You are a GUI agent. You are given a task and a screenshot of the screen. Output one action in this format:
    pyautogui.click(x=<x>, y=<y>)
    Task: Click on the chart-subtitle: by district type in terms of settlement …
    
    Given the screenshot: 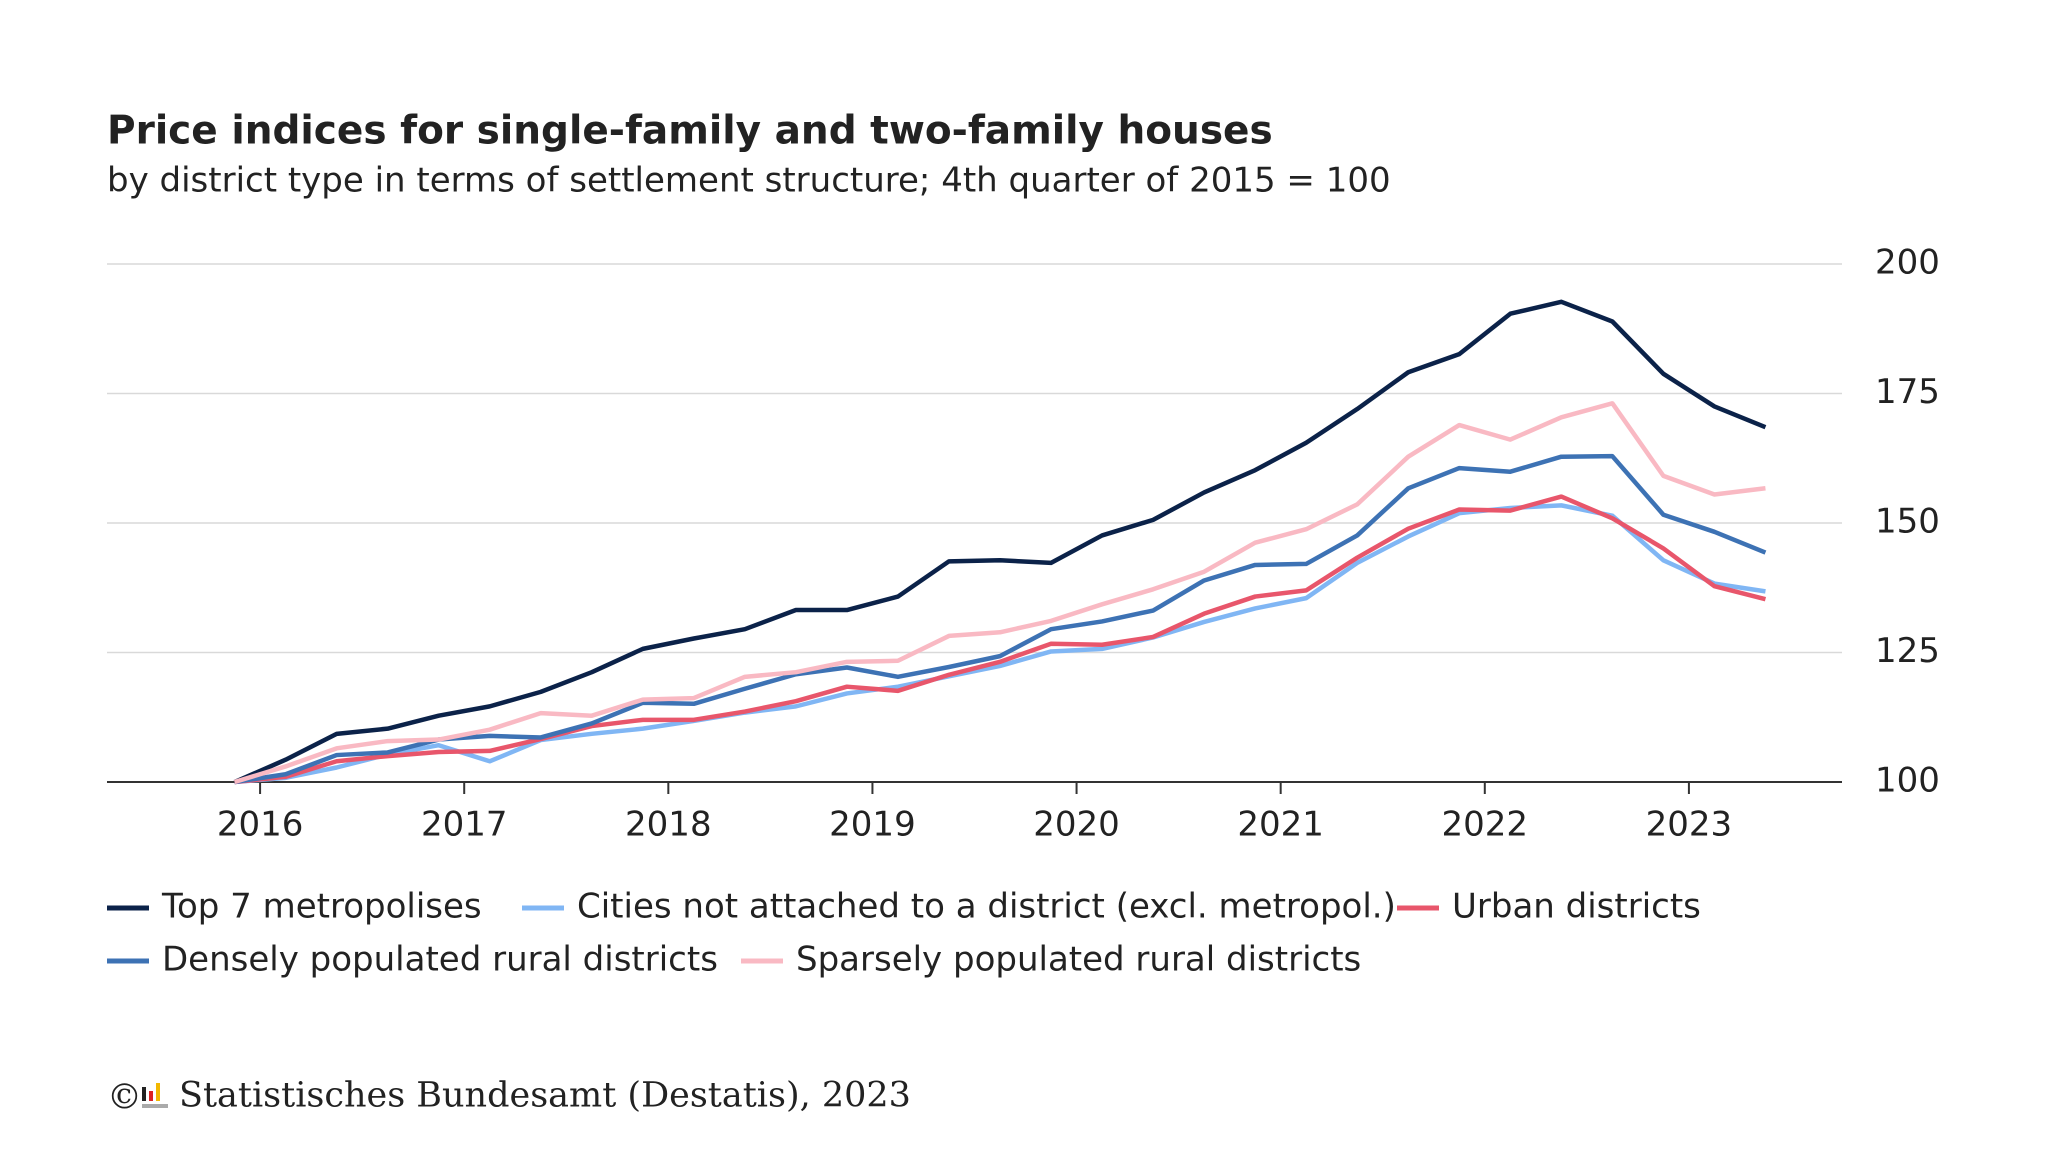 What is the action you would take?
    pyautogui.click(x=749, y=181)
    